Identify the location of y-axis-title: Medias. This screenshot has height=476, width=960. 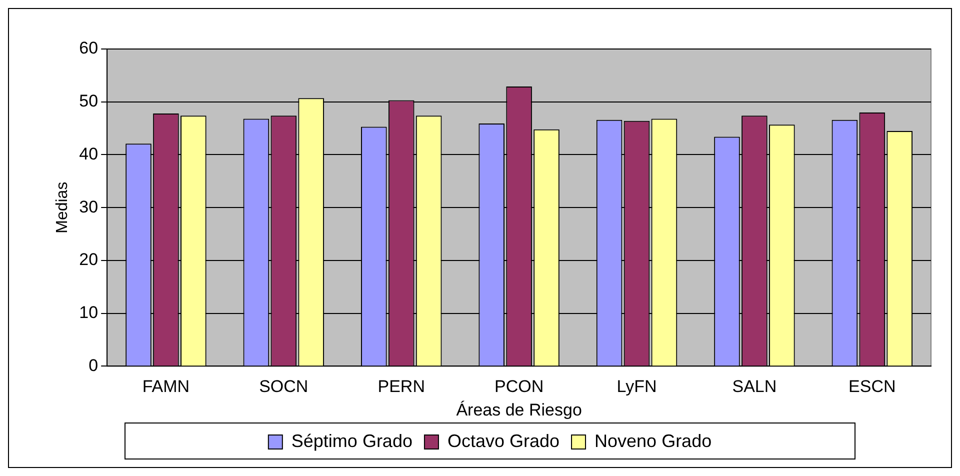
(63, 208).